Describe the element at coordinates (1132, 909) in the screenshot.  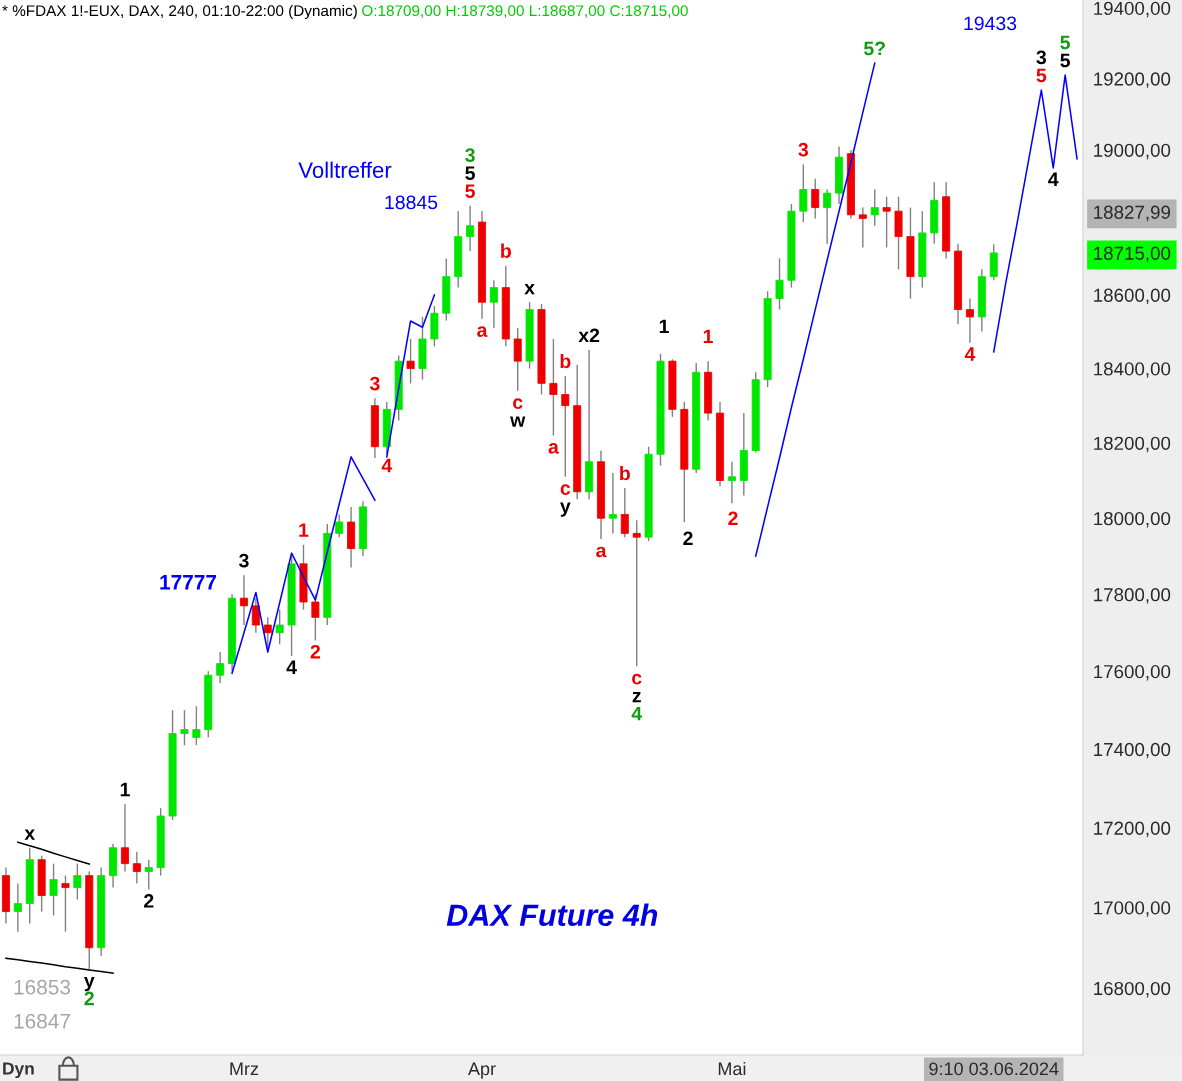
I see `y-tick-label: 17000,00` at that location.